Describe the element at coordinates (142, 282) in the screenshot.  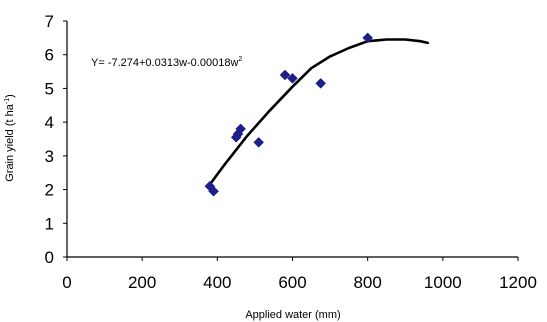
I see `x-tick-label: 200` at that location.